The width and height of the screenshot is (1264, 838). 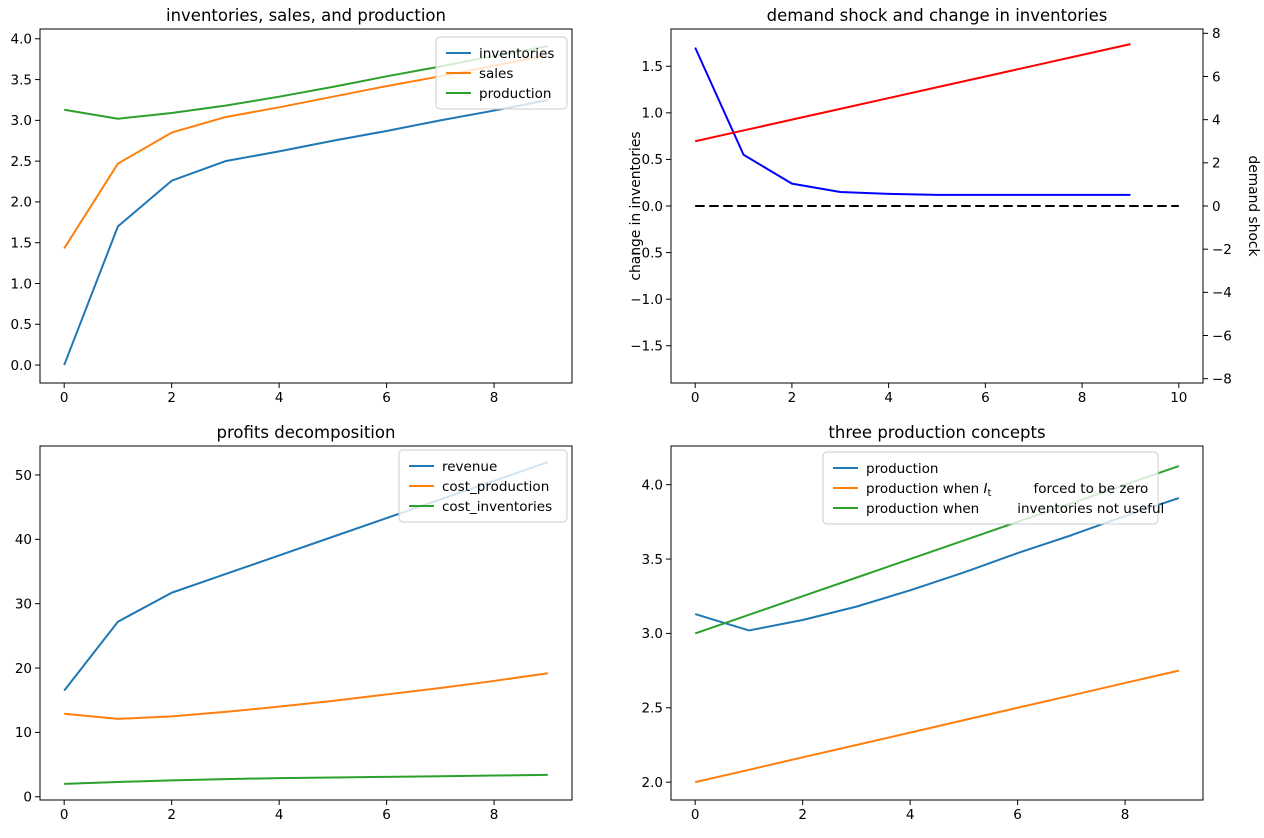 What do you see at coordinates (1216, 207) in the screenshot?
I see `y2-tick-label: 0` at bounding box center [1216, 207].